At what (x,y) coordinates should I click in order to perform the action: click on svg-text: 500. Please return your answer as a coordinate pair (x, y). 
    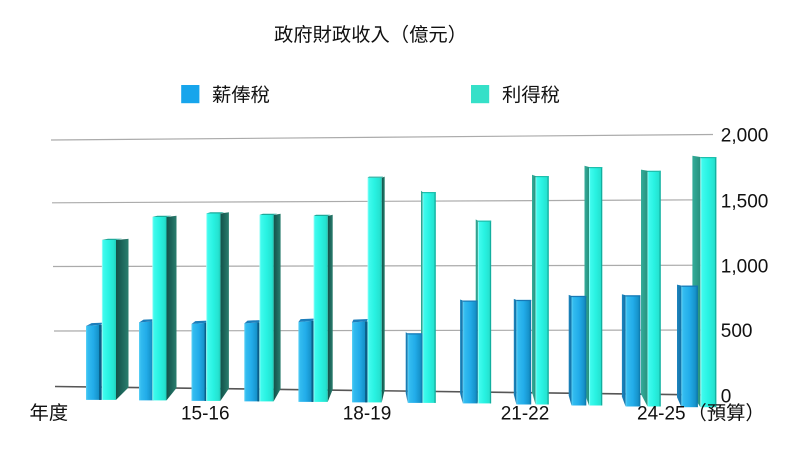
    Looking at the image, I should click on (737, 331).